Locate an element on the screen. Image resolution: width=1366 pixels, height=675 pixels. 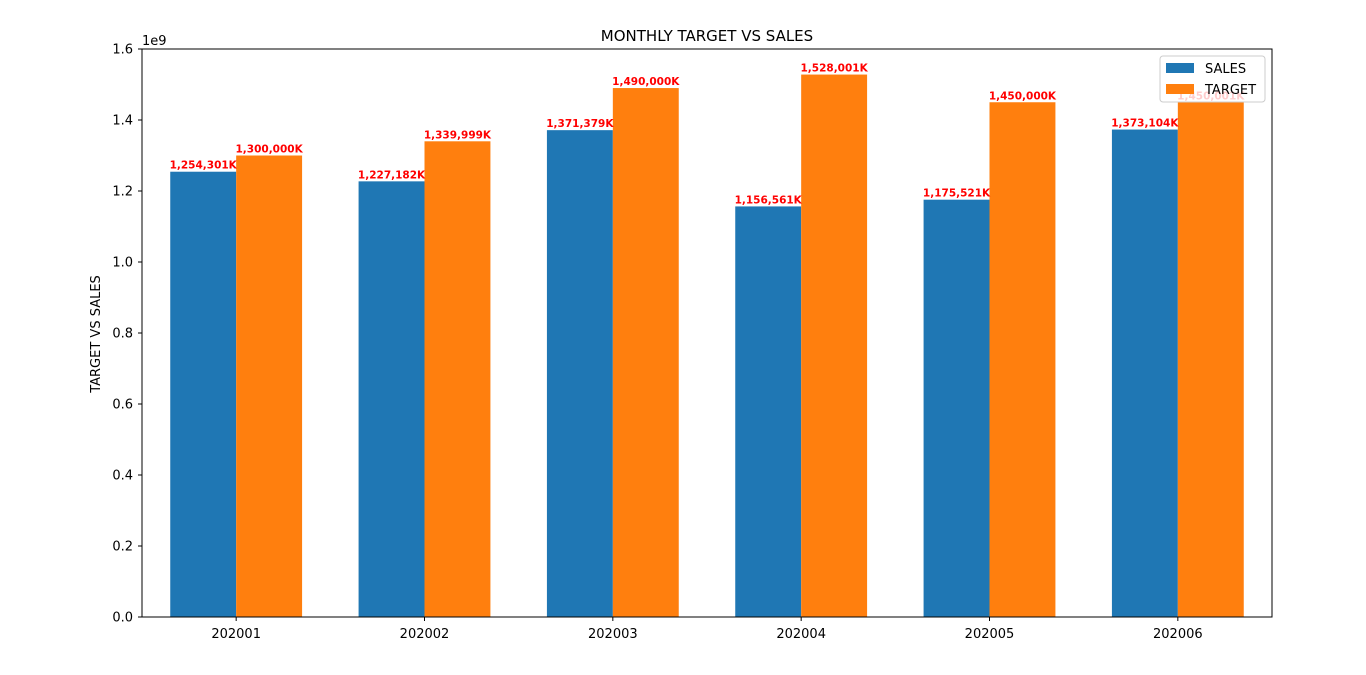
y-tick-label-1.4: 1.4 is located at coordinates (122, 121).